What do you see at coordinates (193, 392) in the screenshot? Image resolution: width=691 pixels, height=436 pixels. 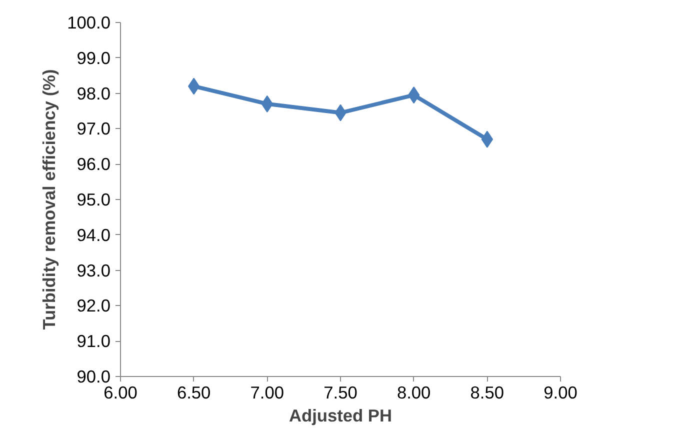 I see `x-tick-label: 6.50` at bounding box center [193, 392].